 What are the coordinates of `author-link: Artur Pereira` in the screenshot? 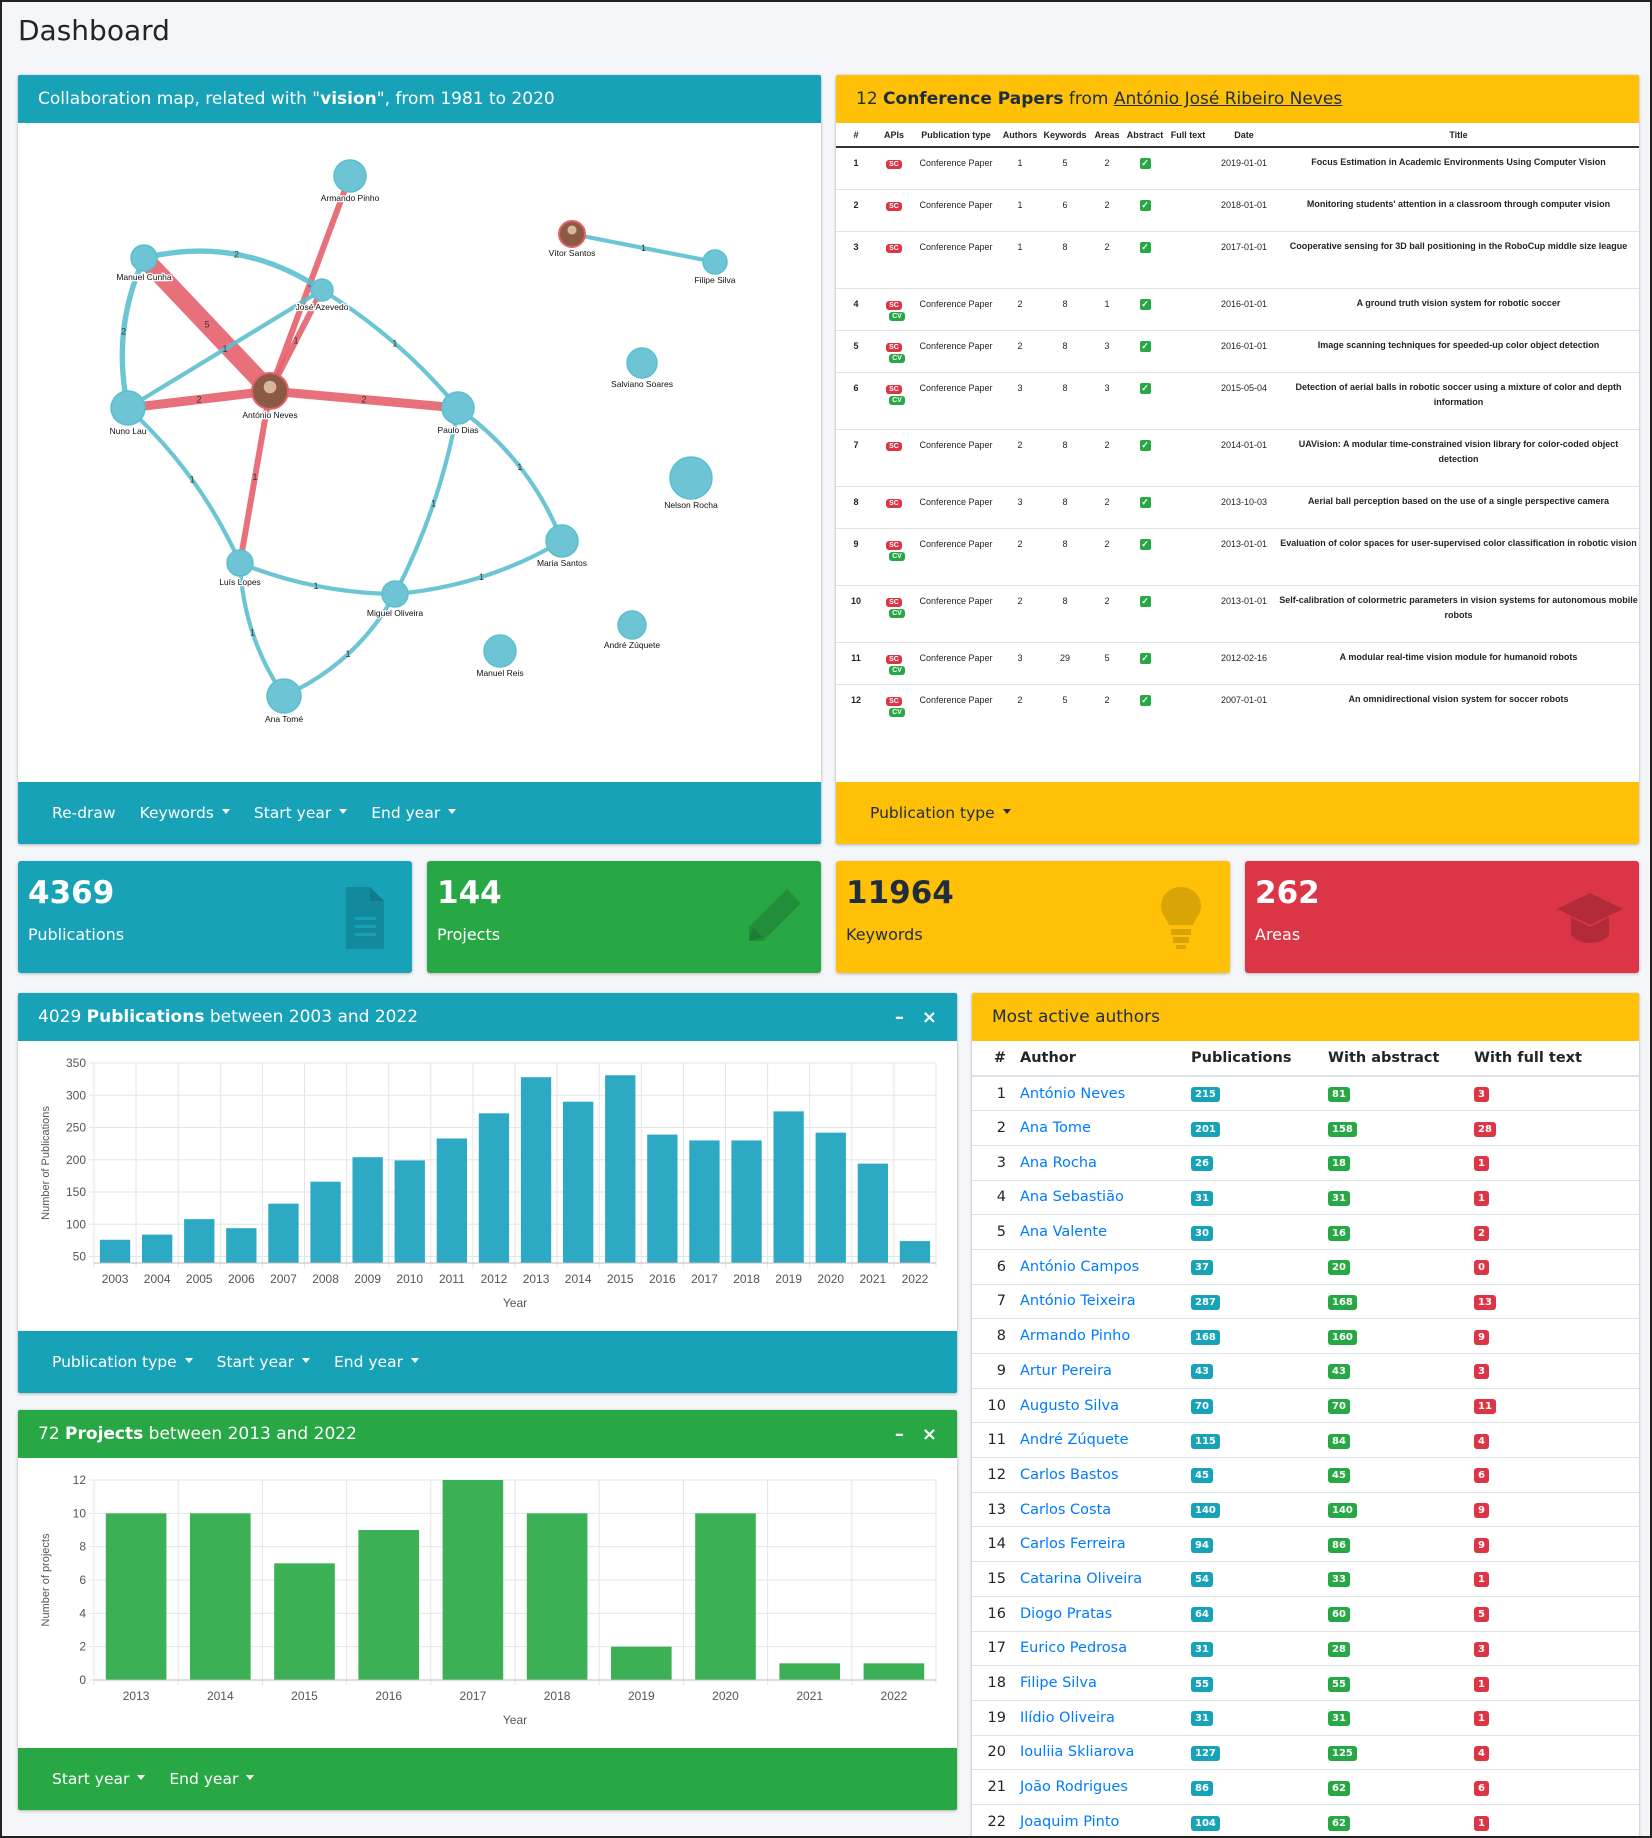 It's located at (1066, 1370).